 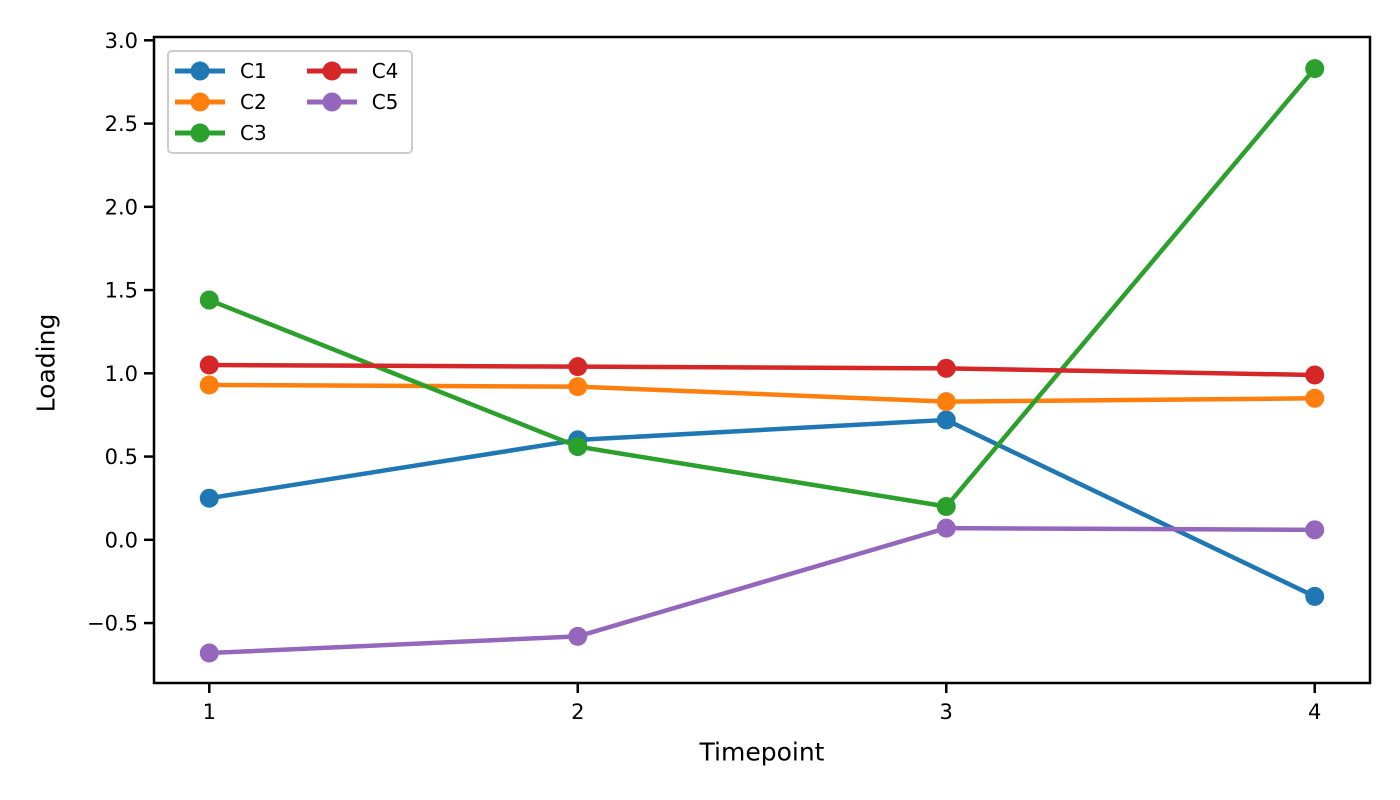 What do you see at coordinates (385, 71) in the screenshot?
I see `legend-label: C4` at bounding box center [385, 71].